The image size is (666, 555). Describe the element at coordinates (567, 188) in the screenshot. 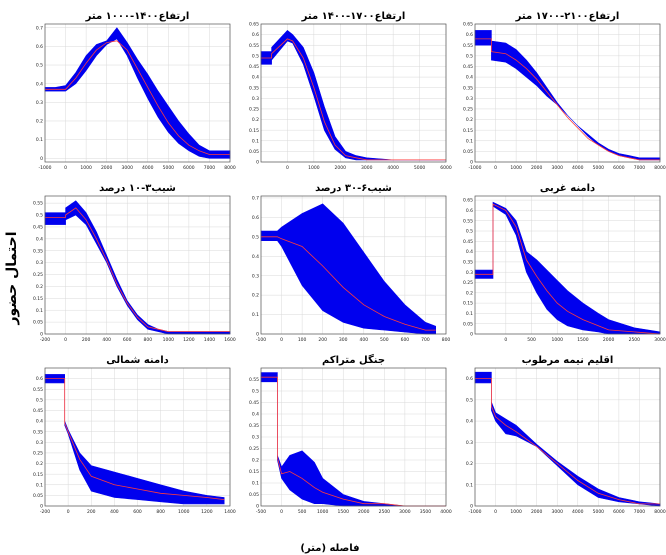

I see `panel-title: دامنه غربی` at that location.